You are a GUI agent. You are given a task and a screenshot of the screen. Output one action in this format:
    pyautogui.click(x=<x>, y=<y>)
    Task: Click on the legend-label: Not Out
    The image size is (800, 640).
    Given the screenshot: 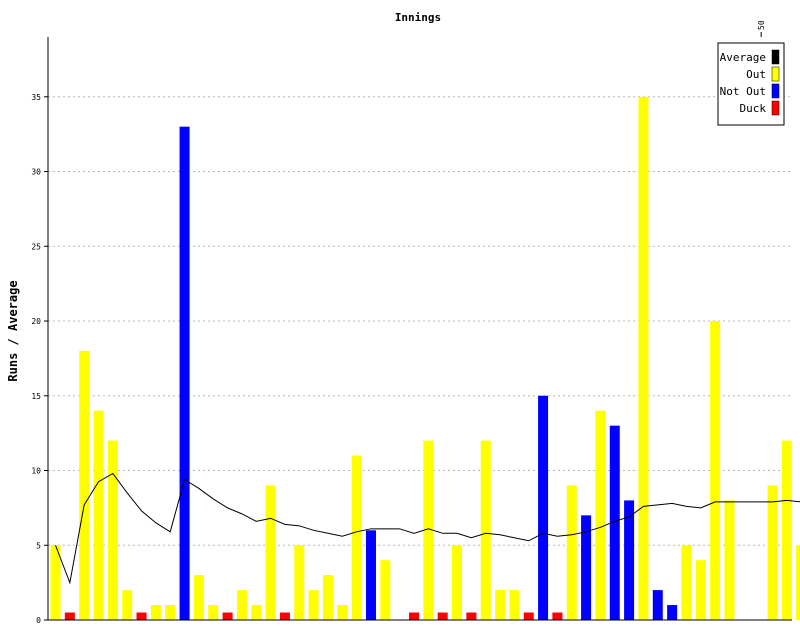 What is the action you would take?
    pyautogui.click(x=743, y=91)
    